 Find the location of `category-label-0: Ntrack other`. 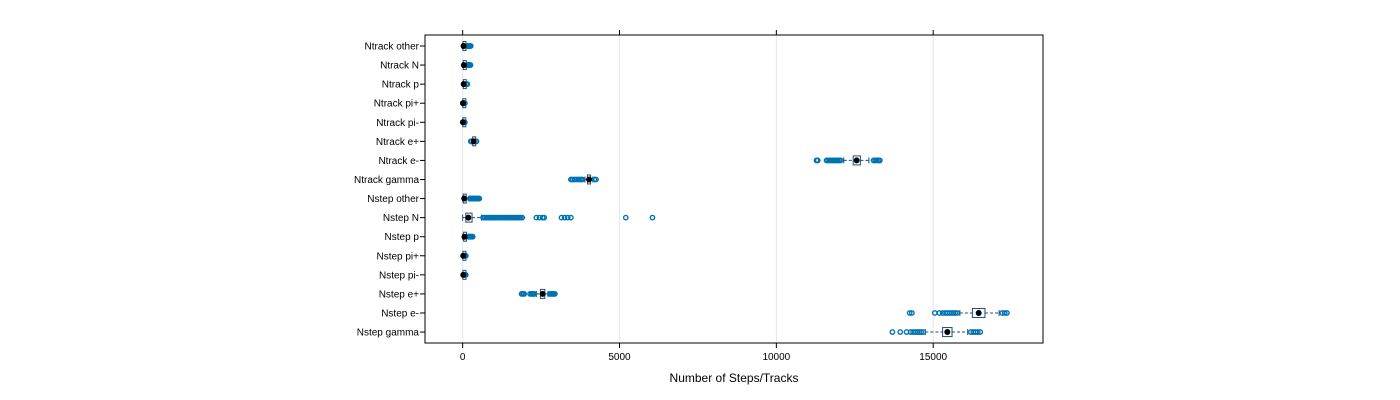

category-label-0: Ntrack other is located at coordinates (392, 47).